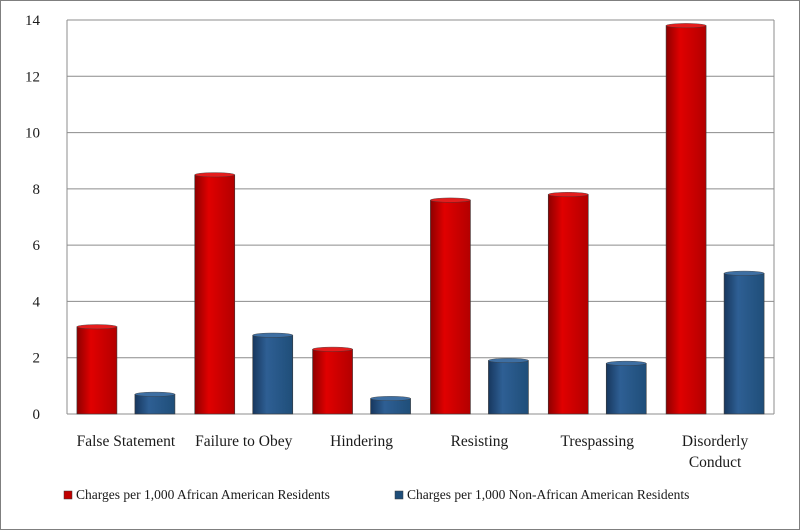 The height and width of the screenshot is (530, 800). I want to click on x-tick-label: Failure to Obey, so click(244, 441).